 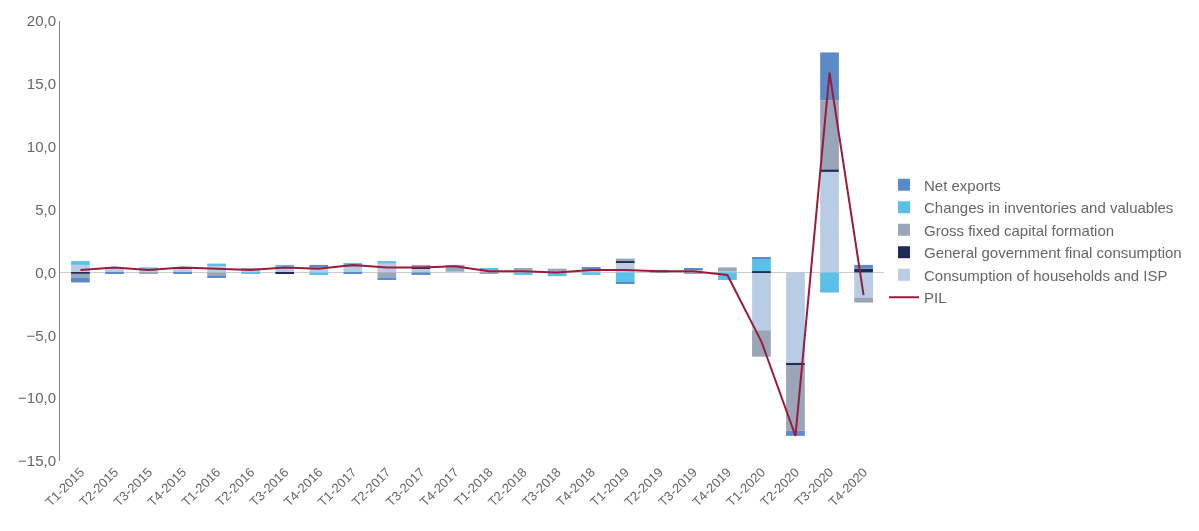 I want to click on y-tick-label: 5,0, so click(x=45, y=209).